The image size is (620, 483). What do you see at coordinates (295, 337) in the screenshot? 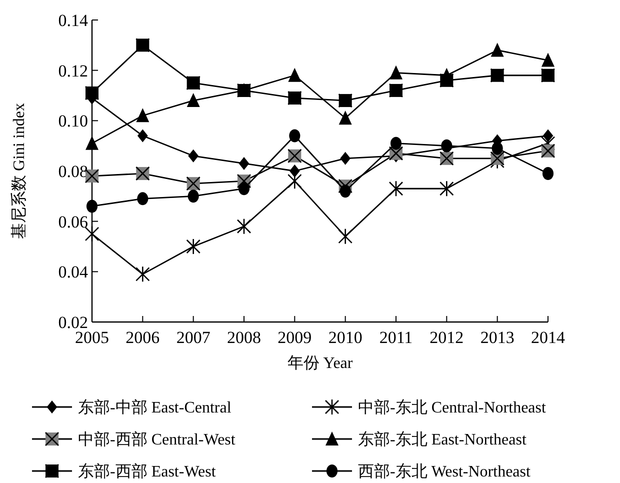
I see `x-tick-label: 2009` at bounding box center [295, 337].